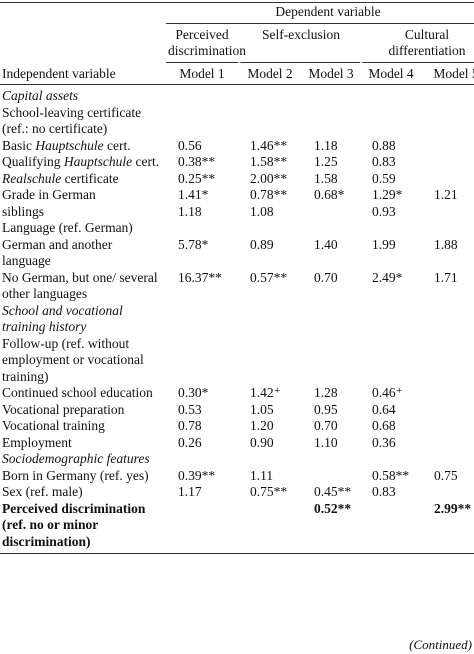 The width and height of the screenshot is (474, 654). Describe the element at coordinates (42, 491) in the screenshot. I see `row-label: Sex (ref. male)` at that location.